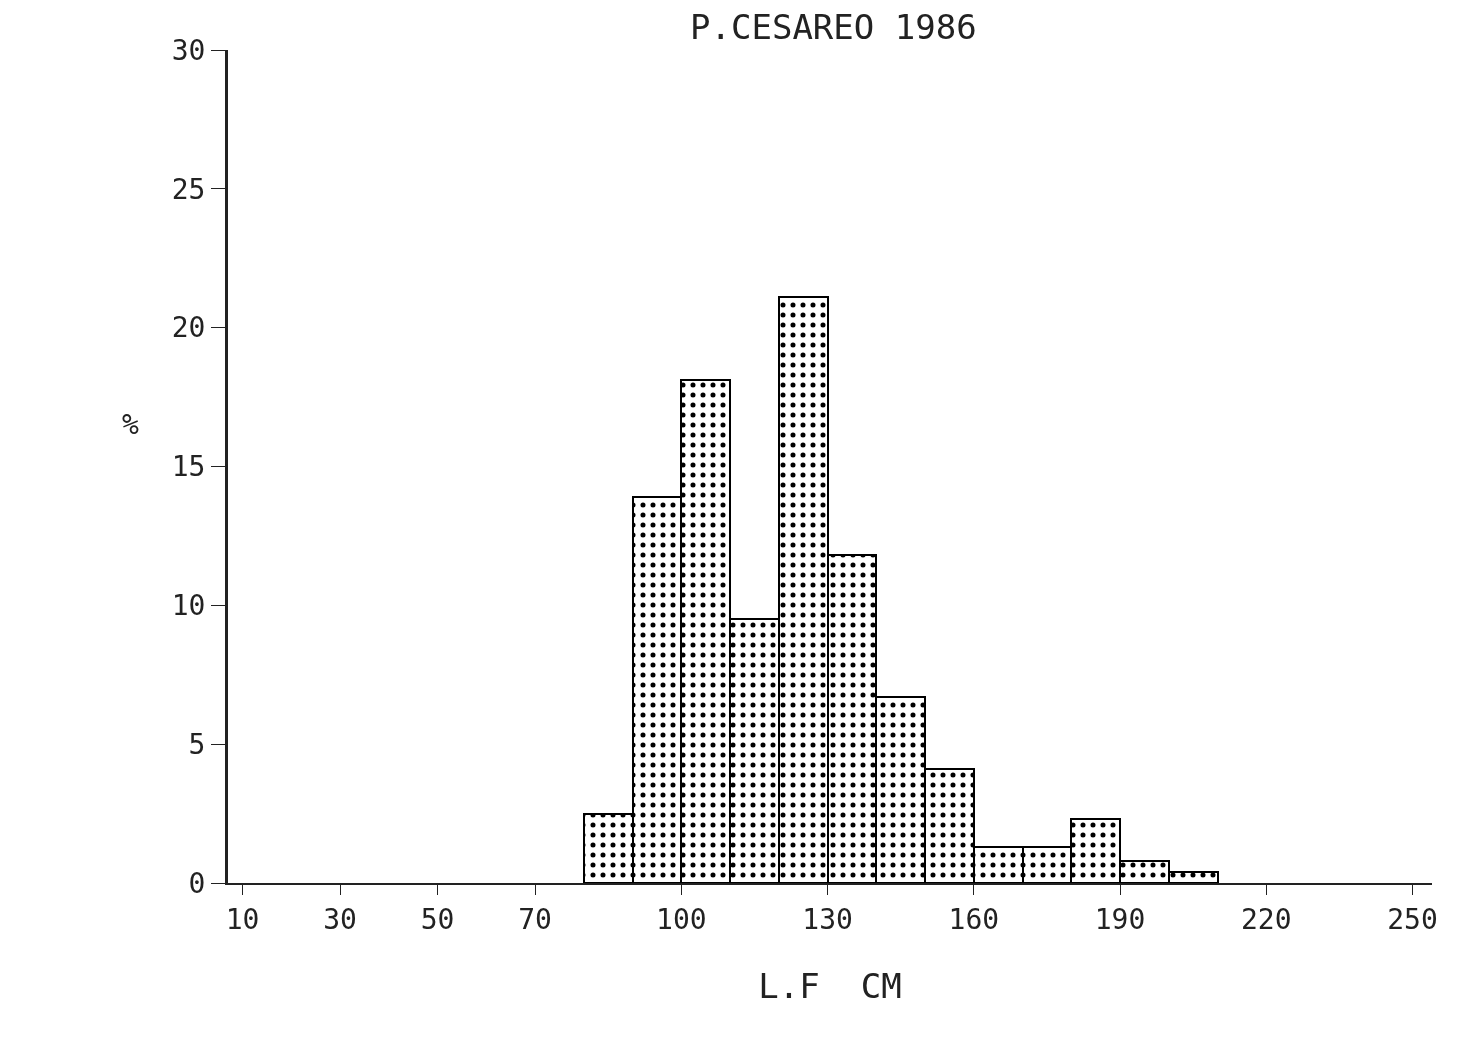 This screenshot has width=1462, height=1043. I want to click on x-tick-label: 220, so click(1266, 919).